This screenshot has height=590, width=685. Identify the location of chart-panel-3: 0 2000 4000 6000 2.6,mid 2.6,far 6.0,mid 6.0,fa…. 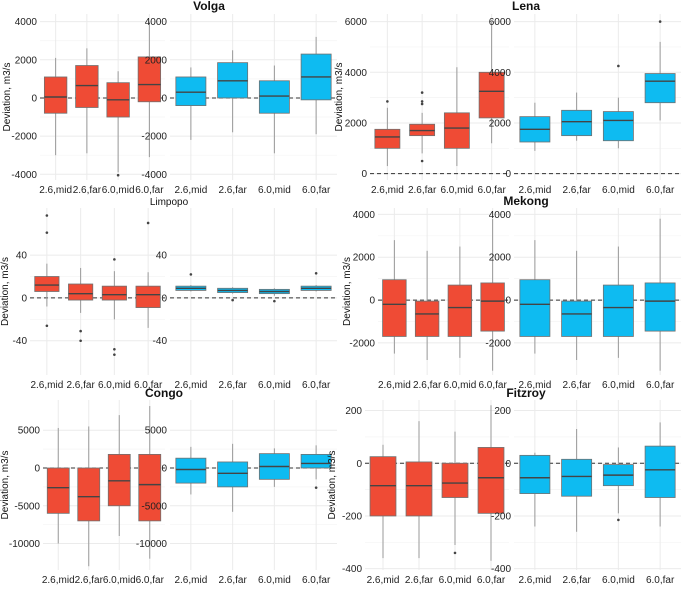
(585, 105).